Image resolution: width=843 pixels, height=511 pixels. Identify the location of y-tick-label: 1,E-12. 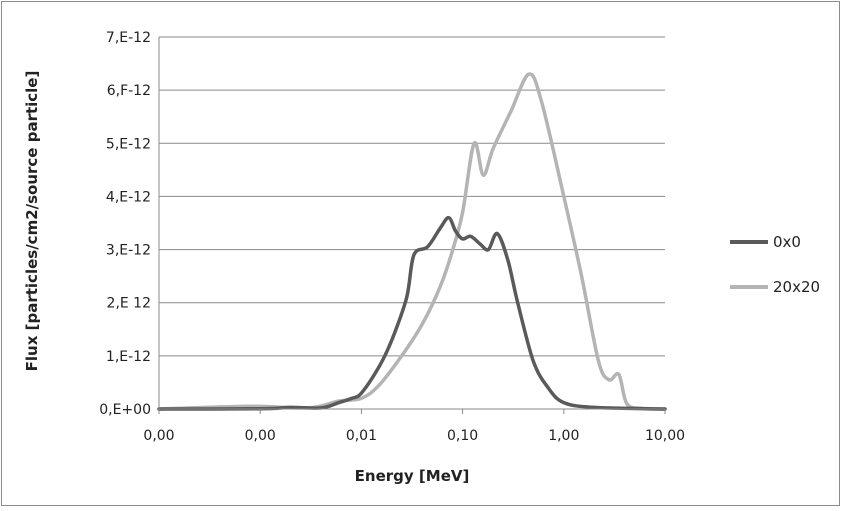
(128, 357).